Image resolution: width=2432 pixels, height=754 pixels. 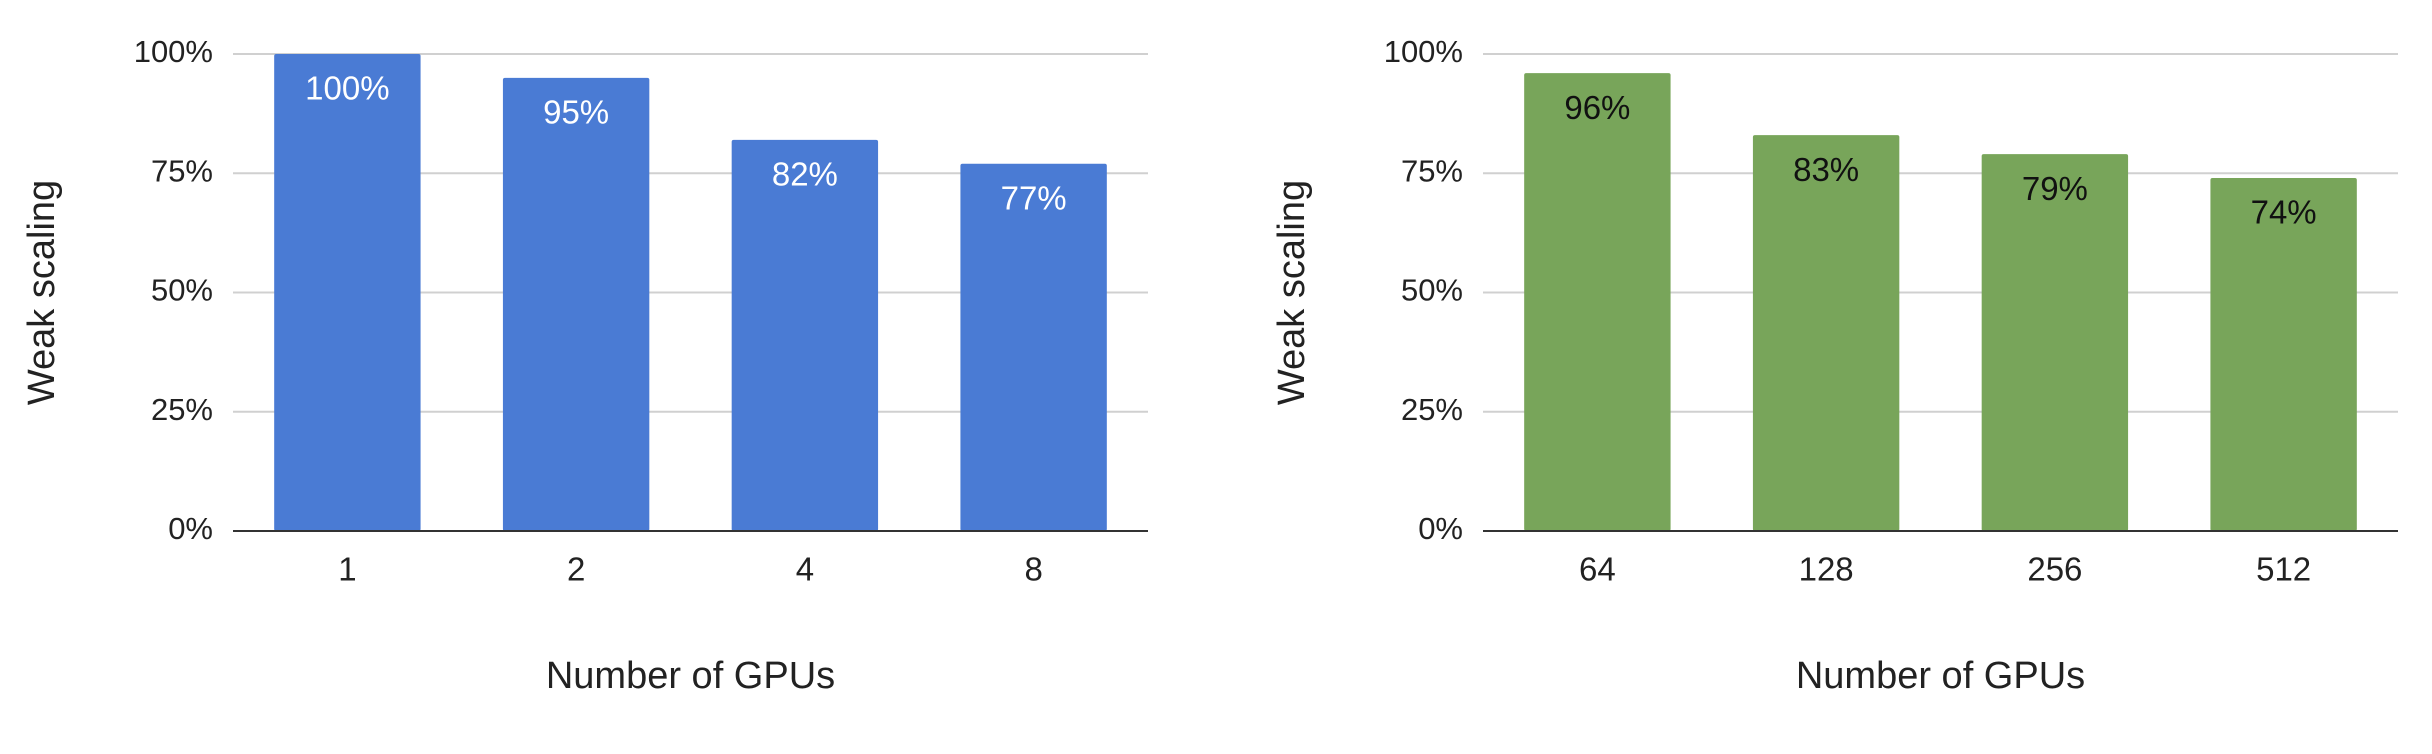 What do you see at coordinates (2054, 569) in the screenshot?
I see `x-tick-label: 256` at bounding box center [2054, 569].